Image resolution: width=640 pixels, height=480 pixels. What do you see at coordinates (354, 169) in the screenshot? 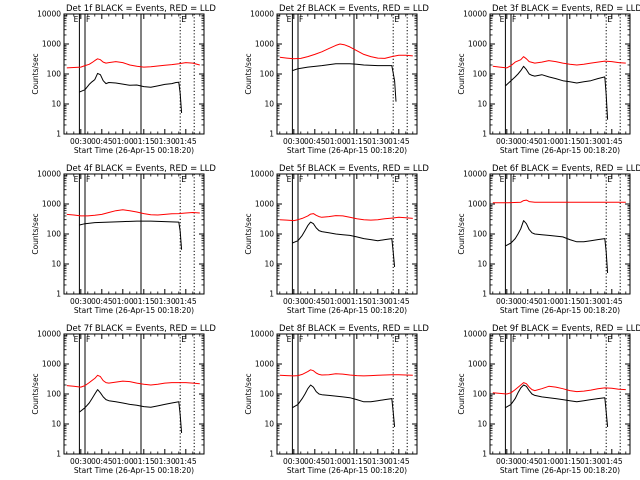
I see `chart-title: Det 5f BLACK = Events, RED = LLD` at bounding box center [354, 169].